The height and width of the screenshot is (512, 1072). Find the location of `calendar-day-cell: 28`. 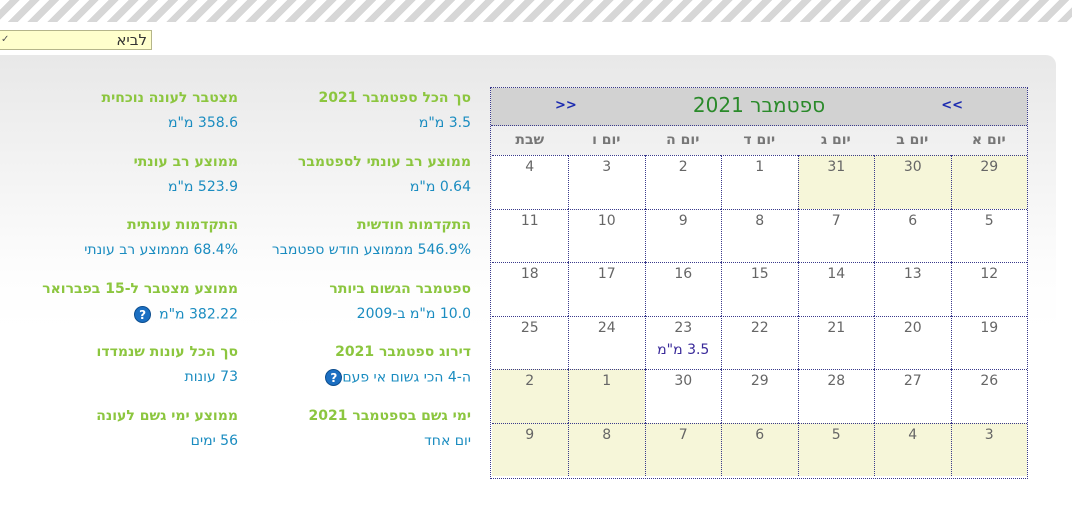

calendar-day-cell: 28 is located at coordinates (835, 396).